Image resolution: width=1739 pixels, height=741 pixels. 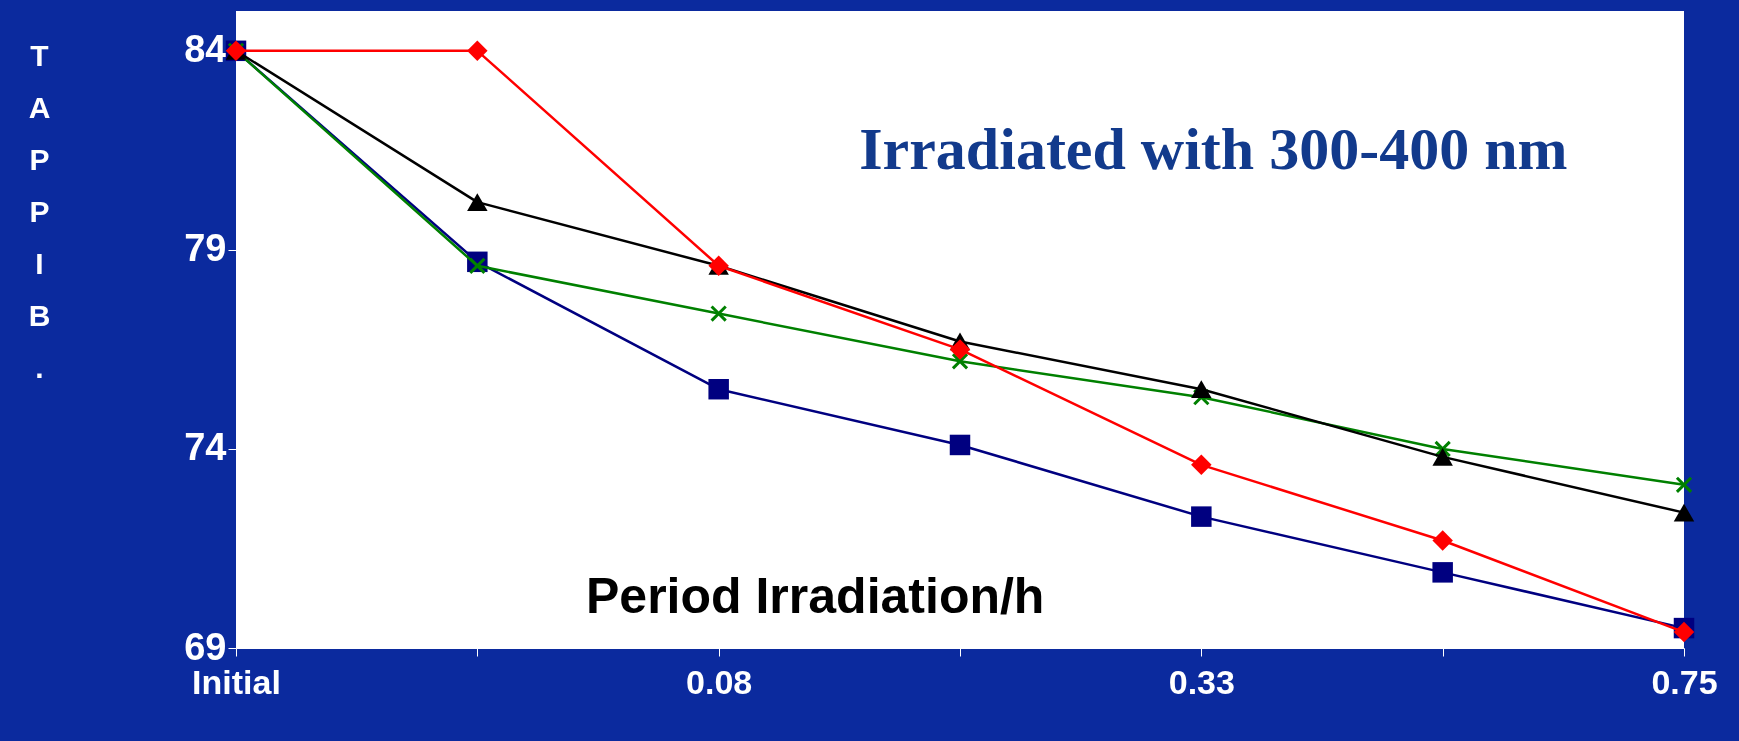 I want to click on y-tick-label: 79, so click(x=205, y=248).